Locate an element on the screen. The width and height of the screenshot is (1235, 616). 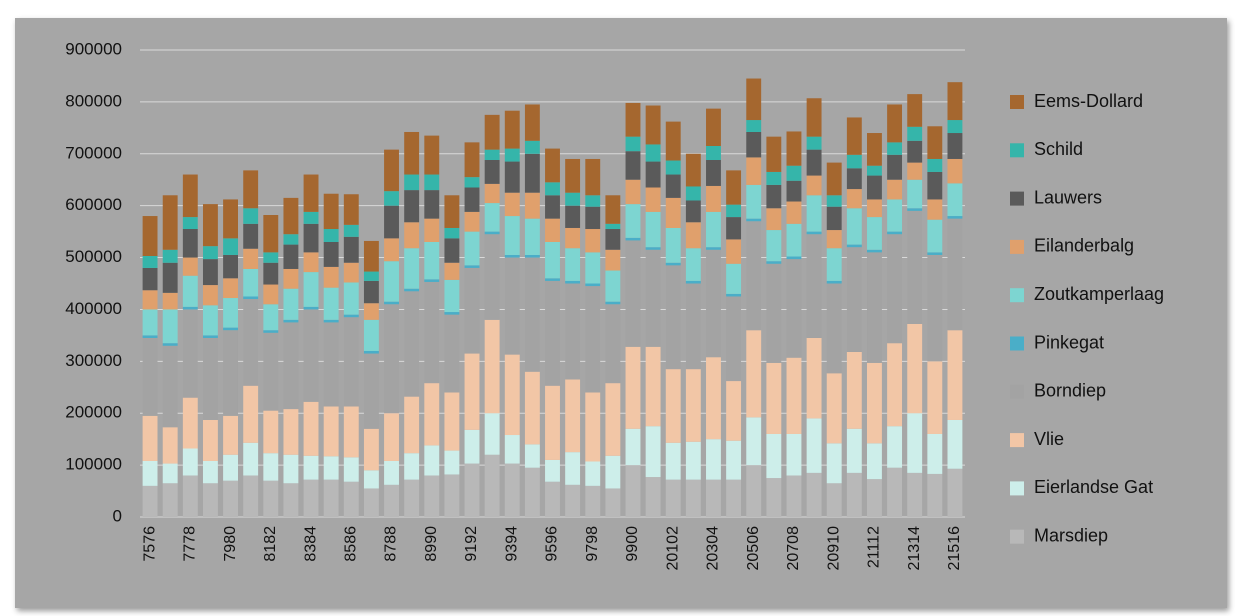
legend-label: Pinkegat is located at coordinates (1069, 342).